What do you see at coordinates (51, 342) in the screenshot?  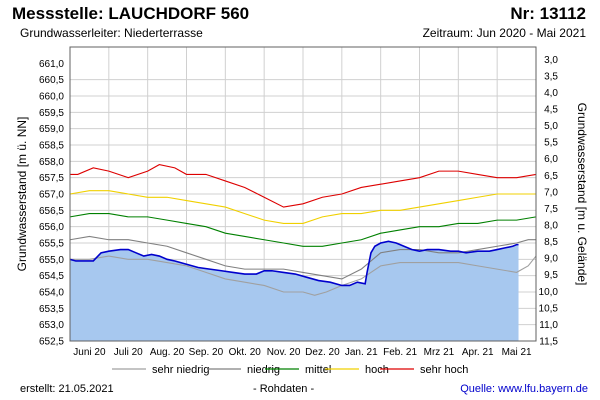 I see `y-tick-label: 652,5` at bounding box center [51, 342].